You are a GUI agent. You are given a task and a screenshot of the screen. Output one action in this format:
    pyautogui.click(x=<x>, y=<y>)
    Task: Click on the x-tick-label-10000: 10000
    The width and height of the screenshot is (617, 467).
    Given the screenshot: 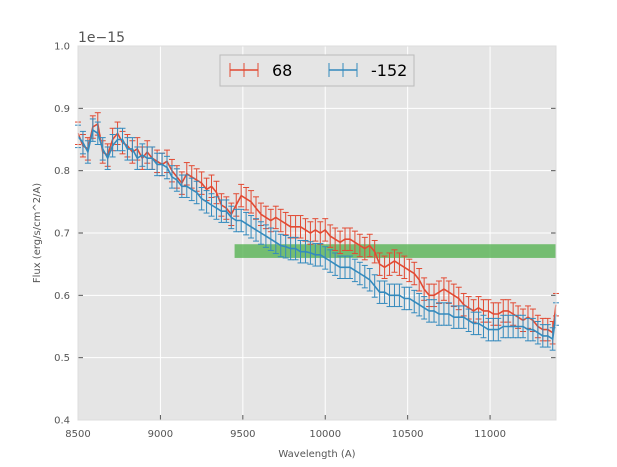 What is the action you would take?
    pyautogui.click(x=325, y=434)
    